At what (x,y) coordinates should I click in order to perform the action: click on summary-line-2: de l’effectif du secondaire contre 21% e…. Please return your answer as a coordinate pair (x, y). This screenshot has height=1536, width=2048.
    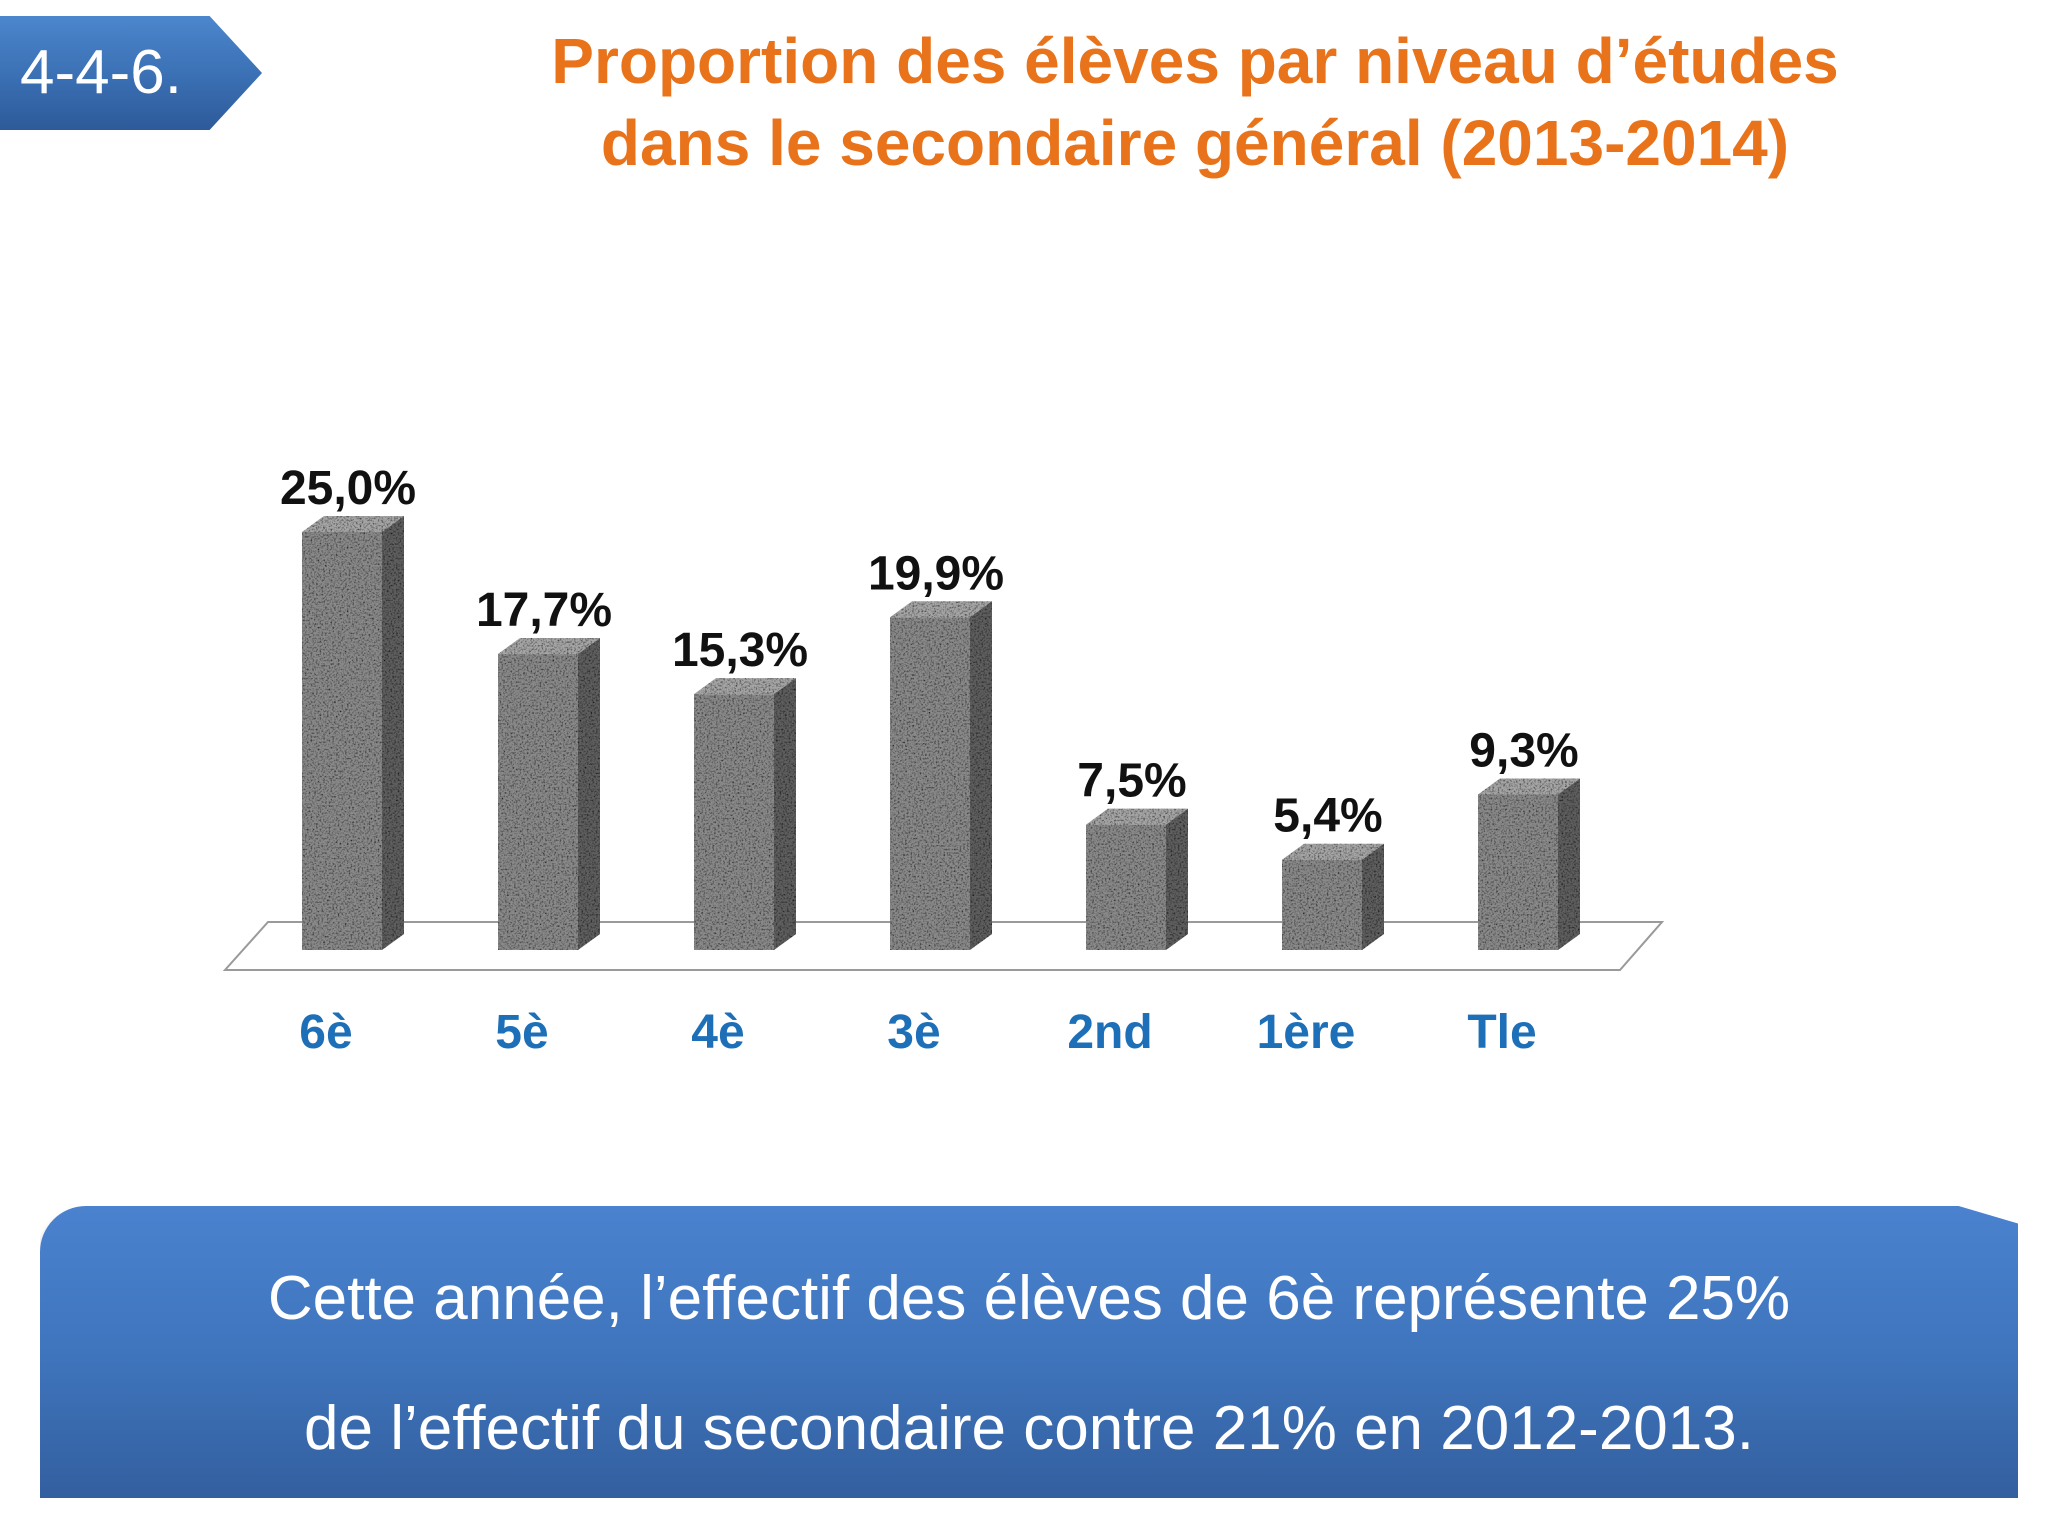
    Looking at the image, I should click on (1029, 1428).